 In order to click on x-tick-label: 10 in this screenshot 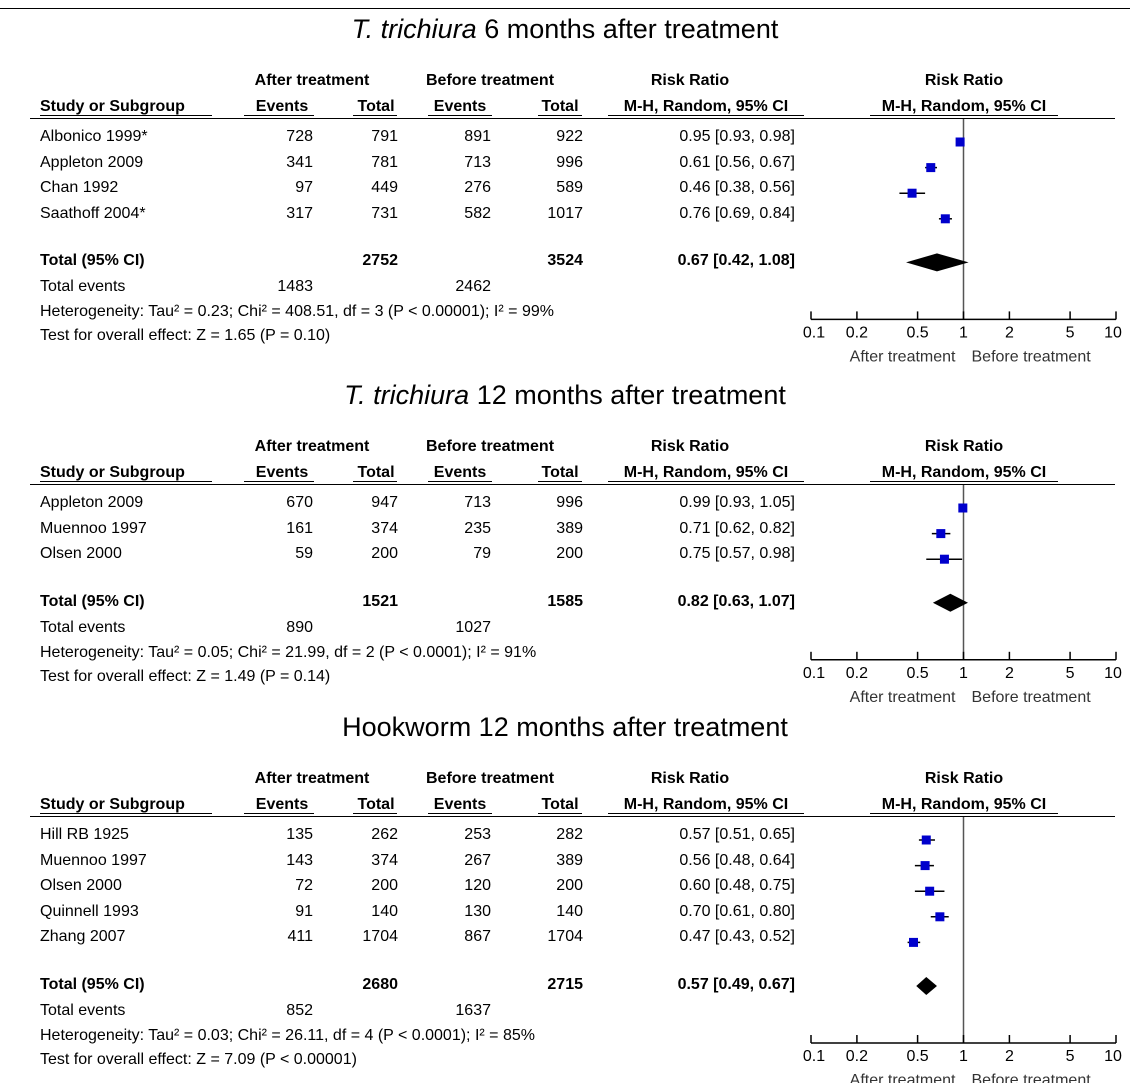, I will do `click(1113, 332)`.